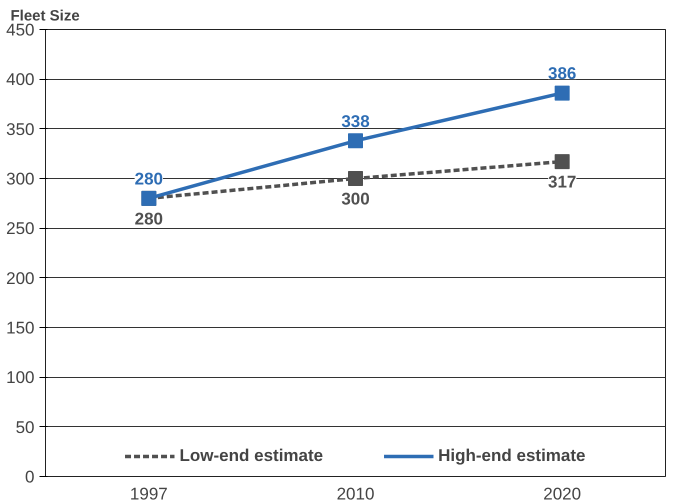 This screenshot has width=673, height=502. Describe the element at coordinates (562, 182) in the screenshot. I see `data-label: 317` at that location.